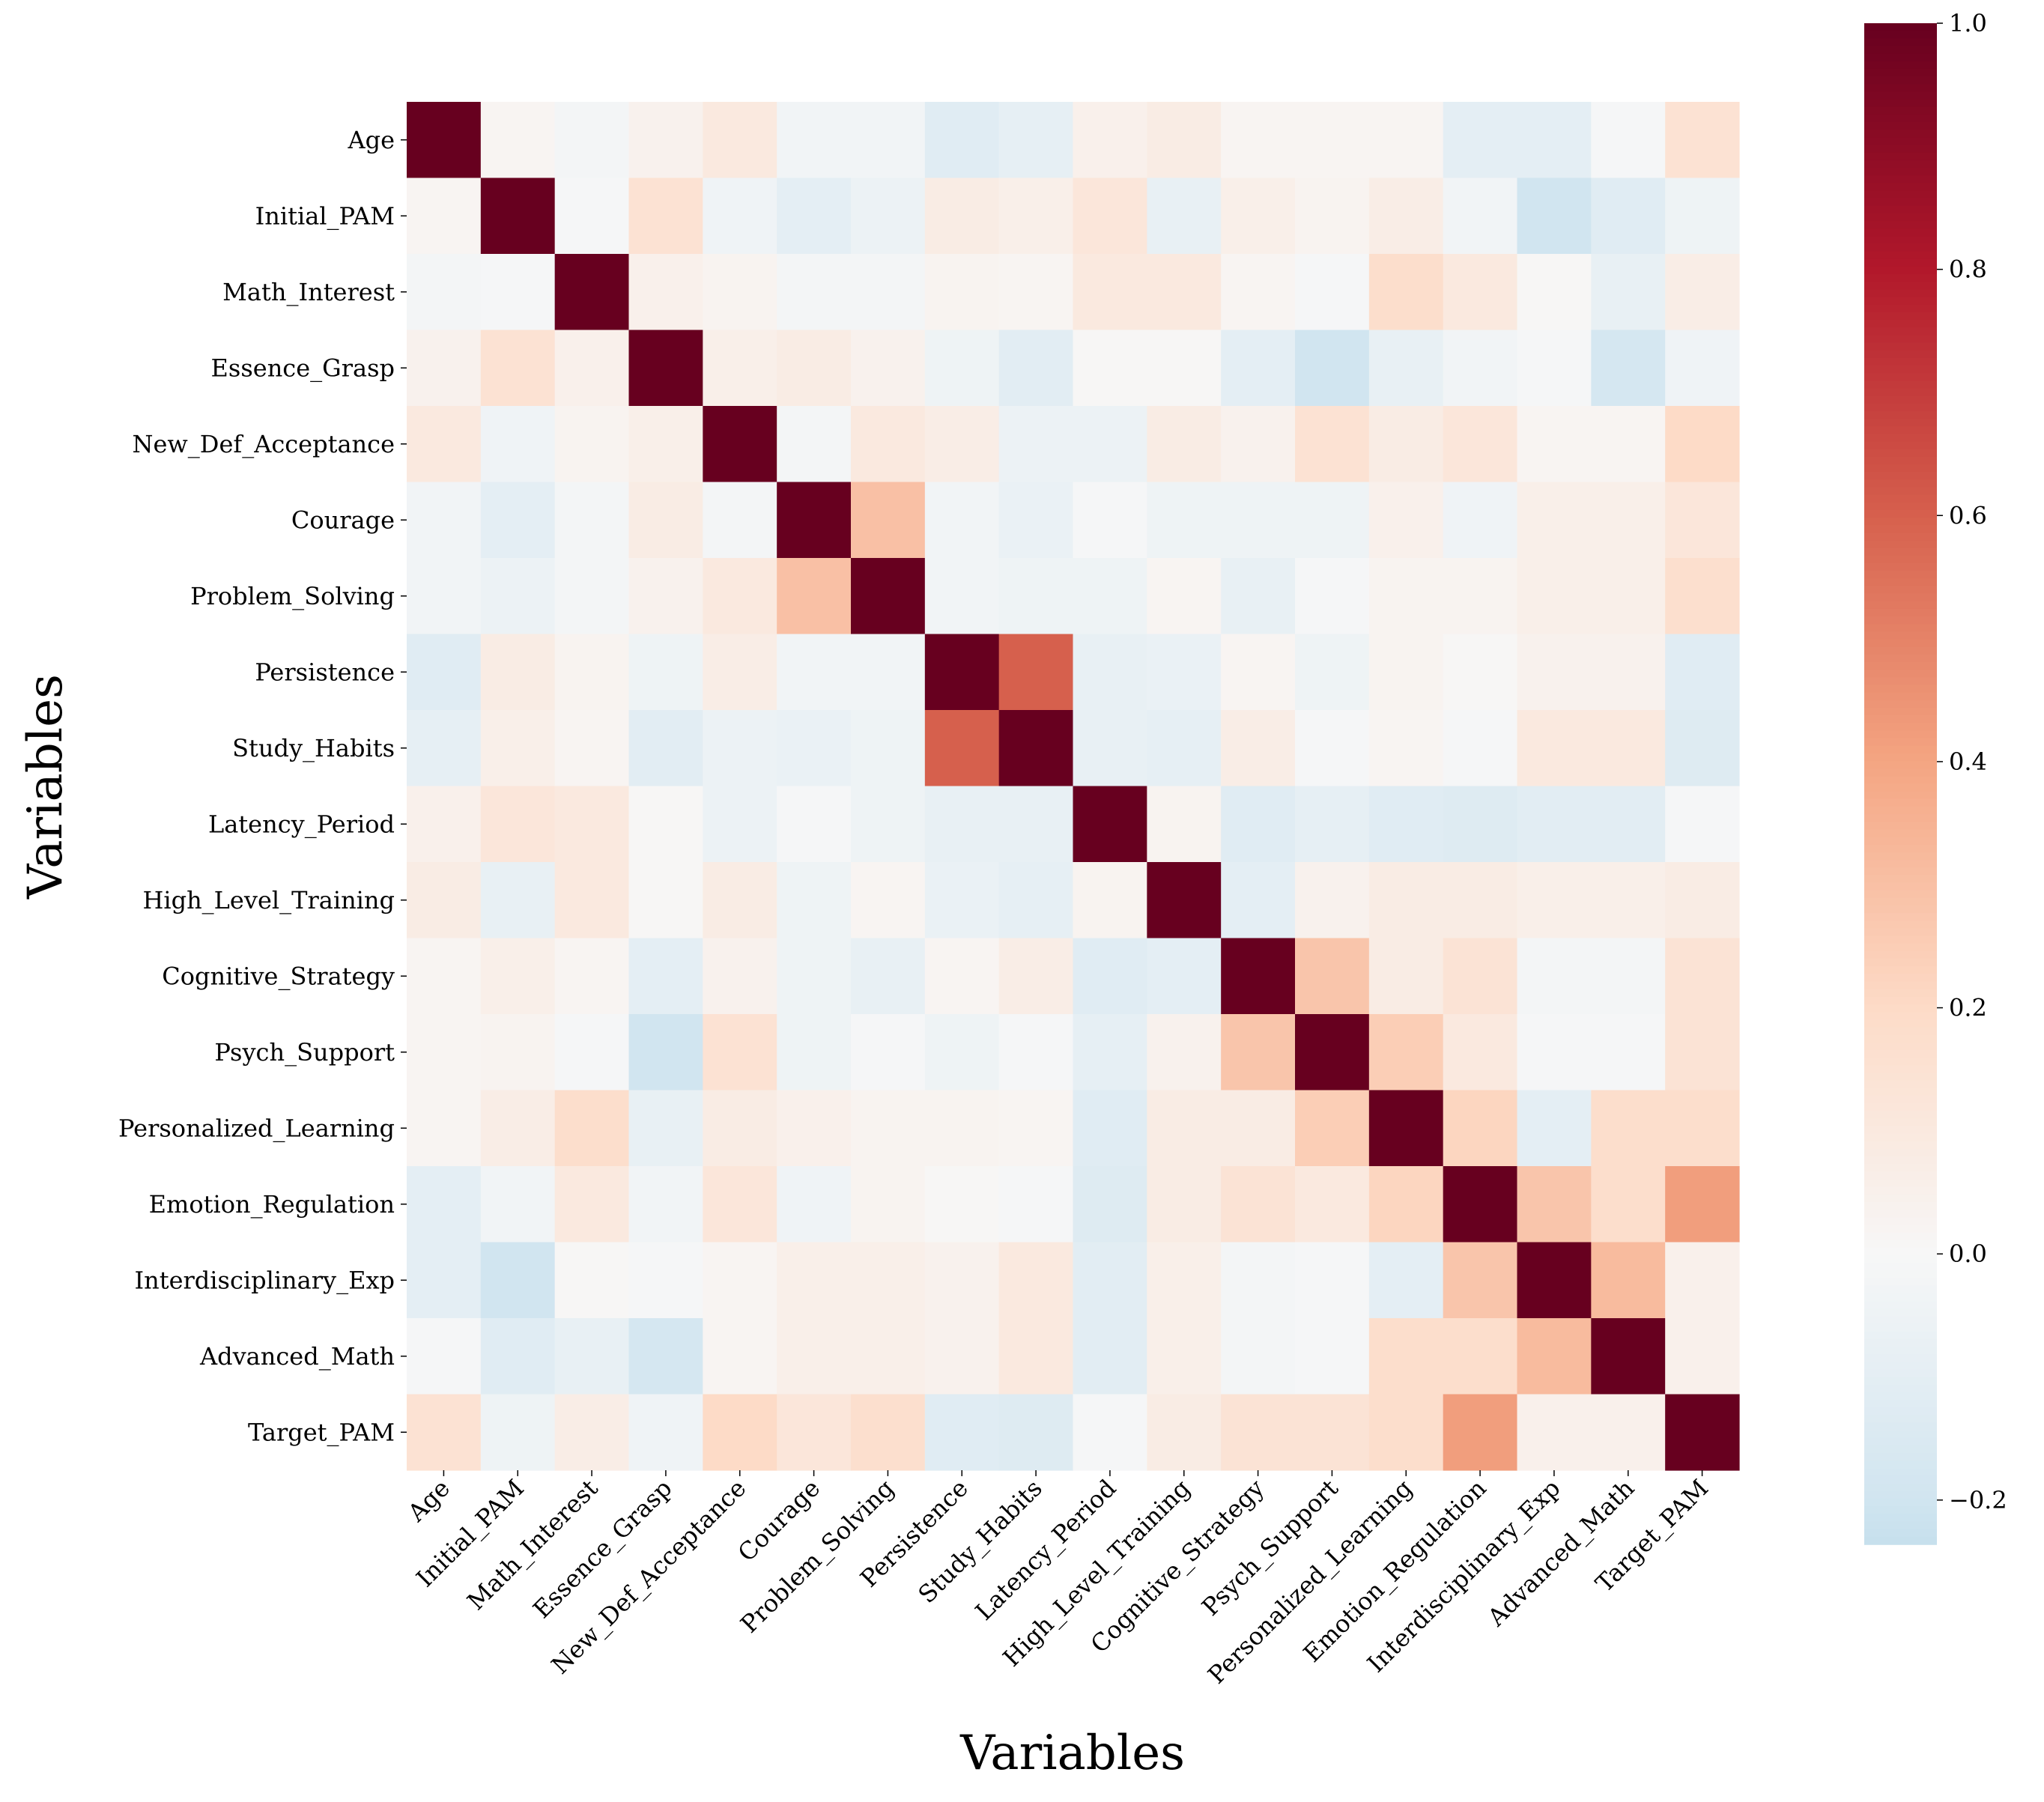 This screenshot has height=1802, width=2044. What do you see at coordinates (1968, 23) in the screenshot?
I see `colorbar-tick-label: 1.0` at bounding box center [1968, 23].